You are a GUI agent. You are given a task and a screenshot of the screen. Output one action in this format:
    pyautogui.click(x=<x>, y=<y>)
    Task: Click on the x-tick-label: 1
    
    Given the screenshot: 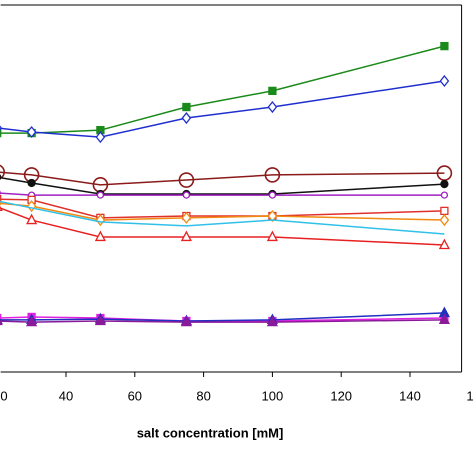 What is the action you would take?
    pyautogui.click(x=469, y=395)
    